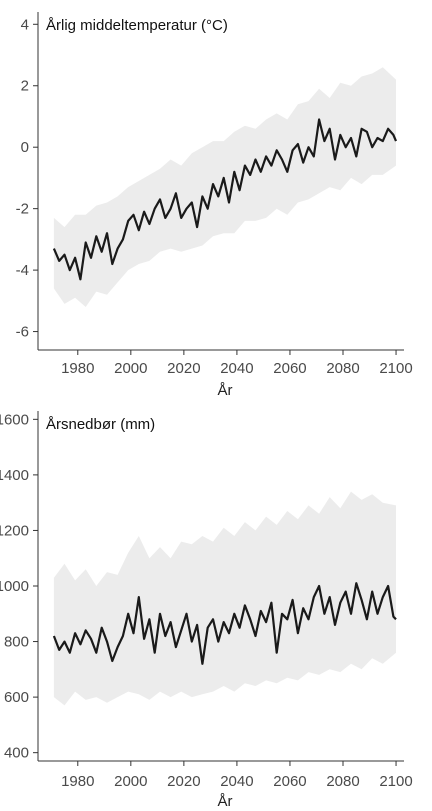  Describe the element at coordinates (183, 781) in the screenshot. I see `precipitation-x-tick-label: 2020` at that location.